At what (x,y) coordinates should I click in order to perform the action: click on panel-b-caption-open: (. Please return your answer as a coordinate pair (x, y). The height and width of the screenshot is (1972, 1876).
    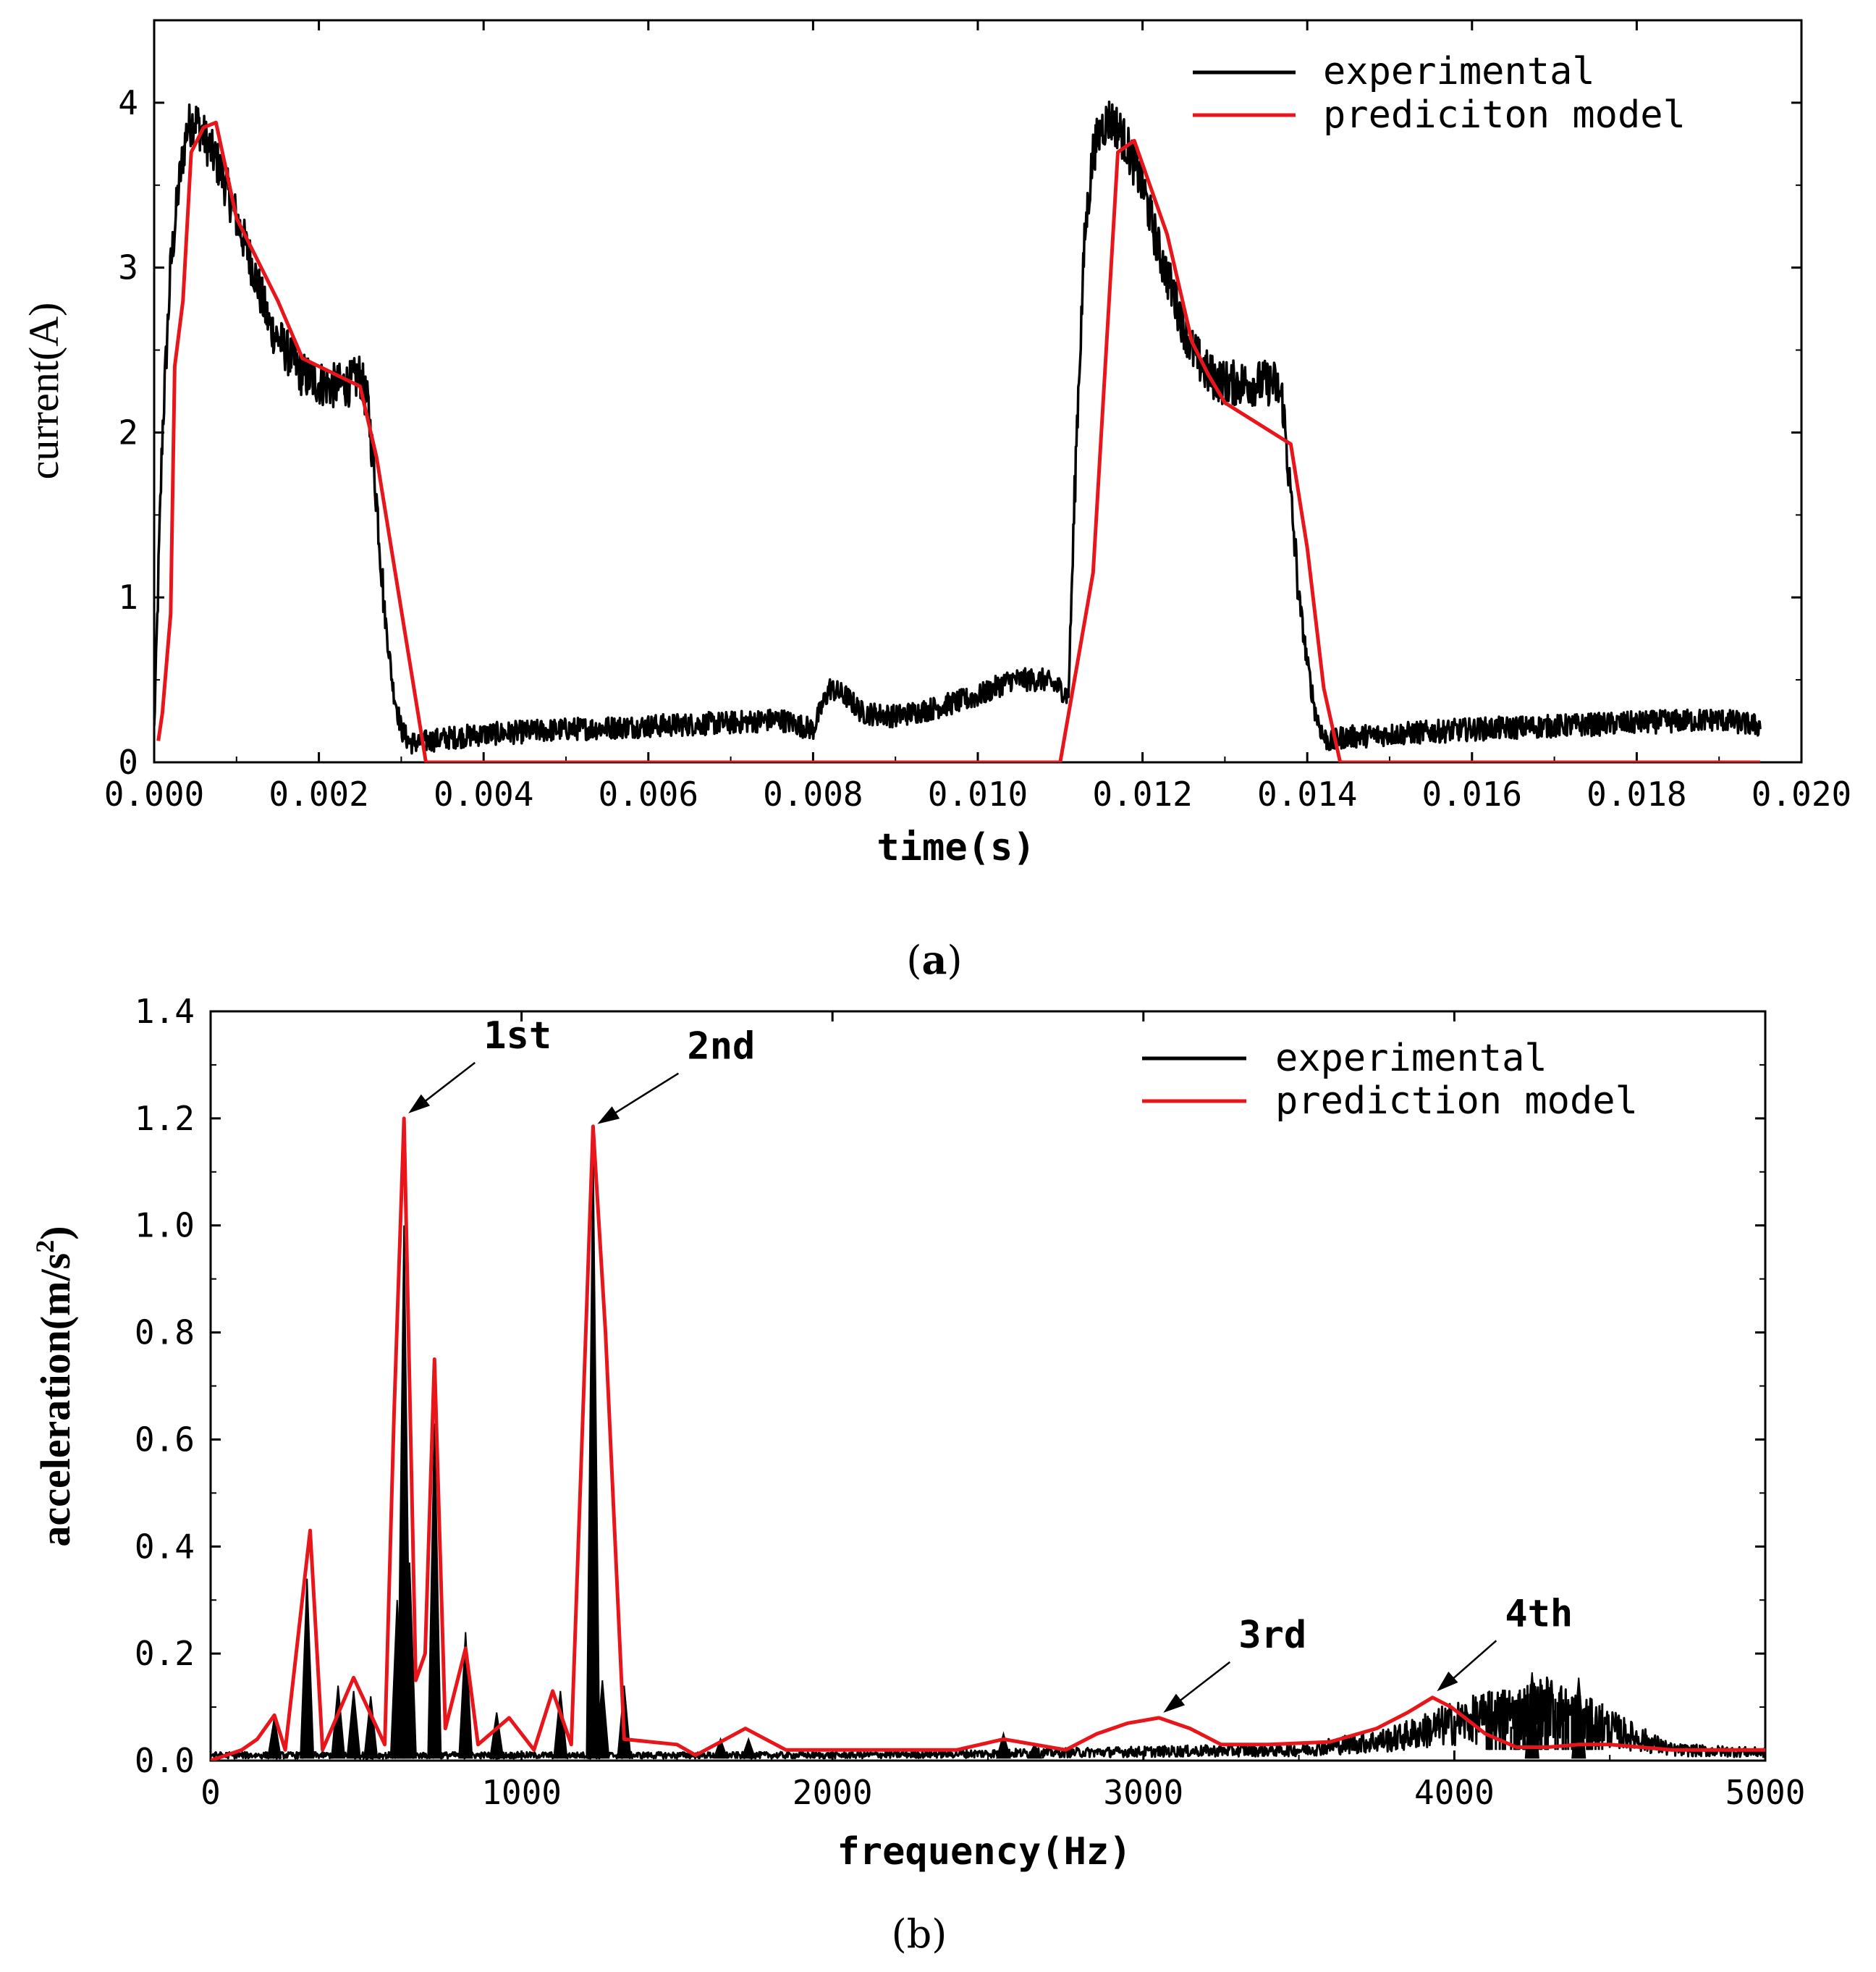
    Looking at the image, I should click on (899, 1934).